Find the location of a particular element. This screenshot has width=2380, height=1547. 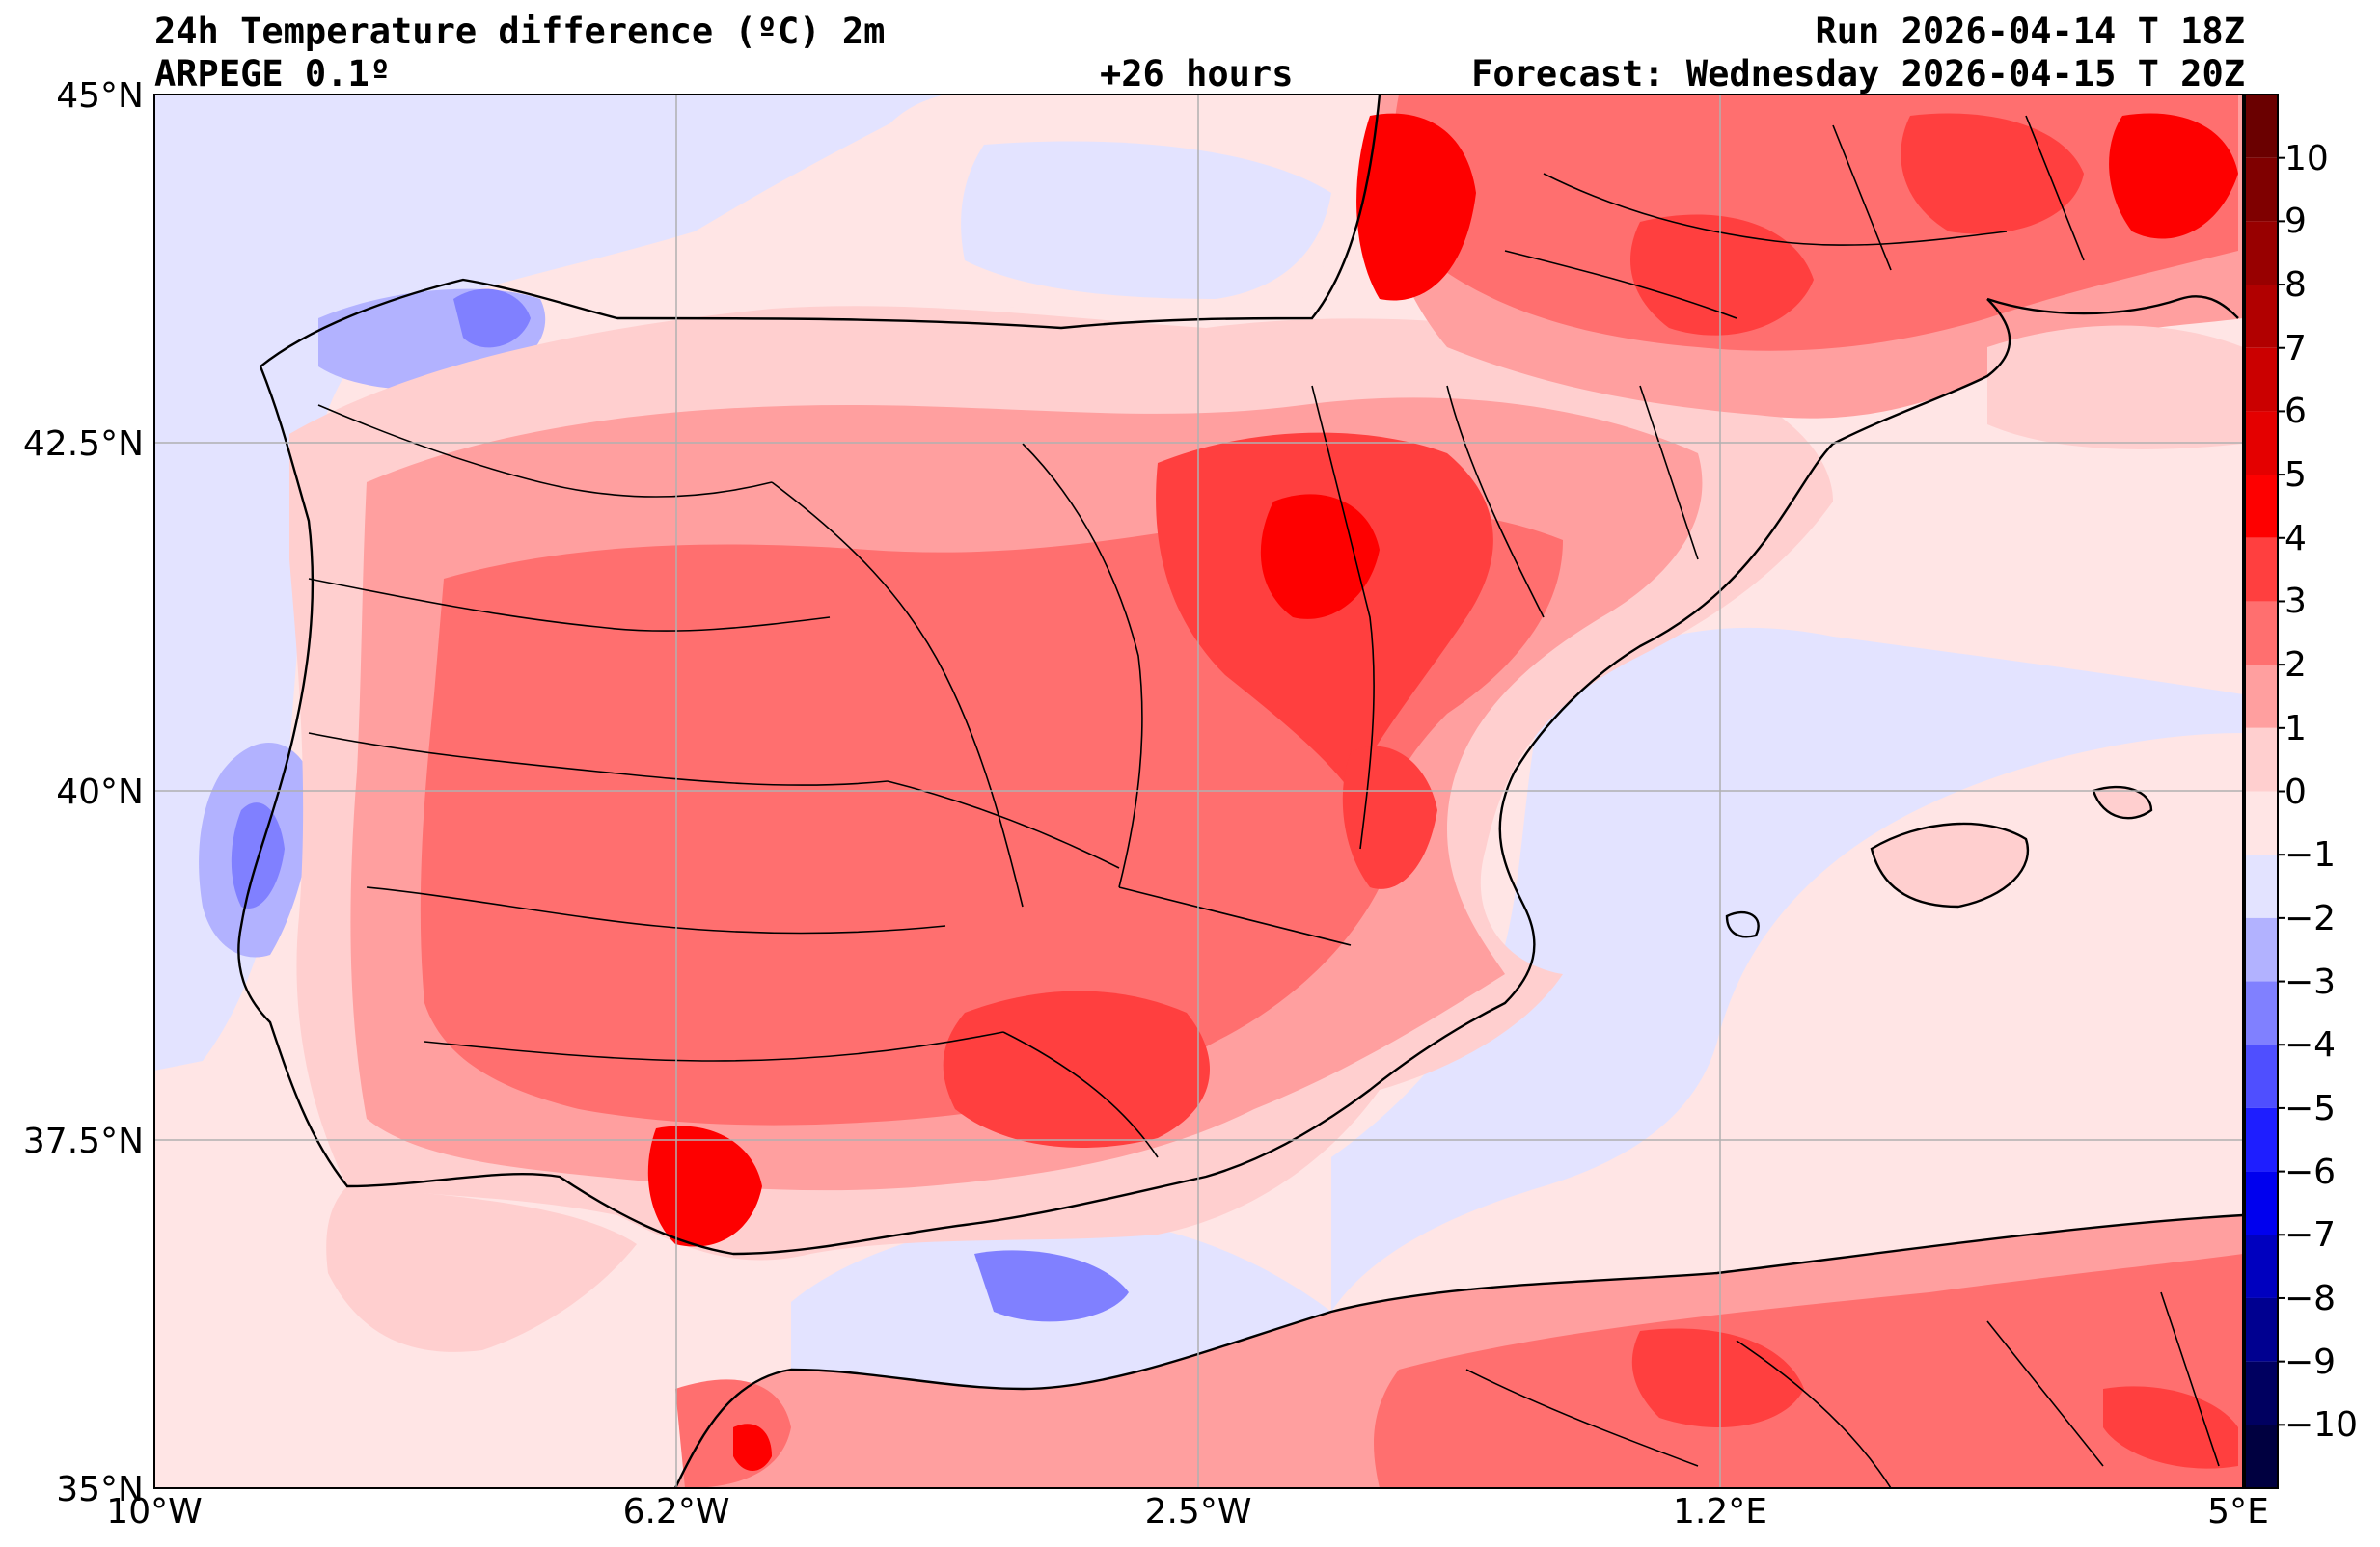

colorbar-label: 1 is located at coordinates (2296, 728).